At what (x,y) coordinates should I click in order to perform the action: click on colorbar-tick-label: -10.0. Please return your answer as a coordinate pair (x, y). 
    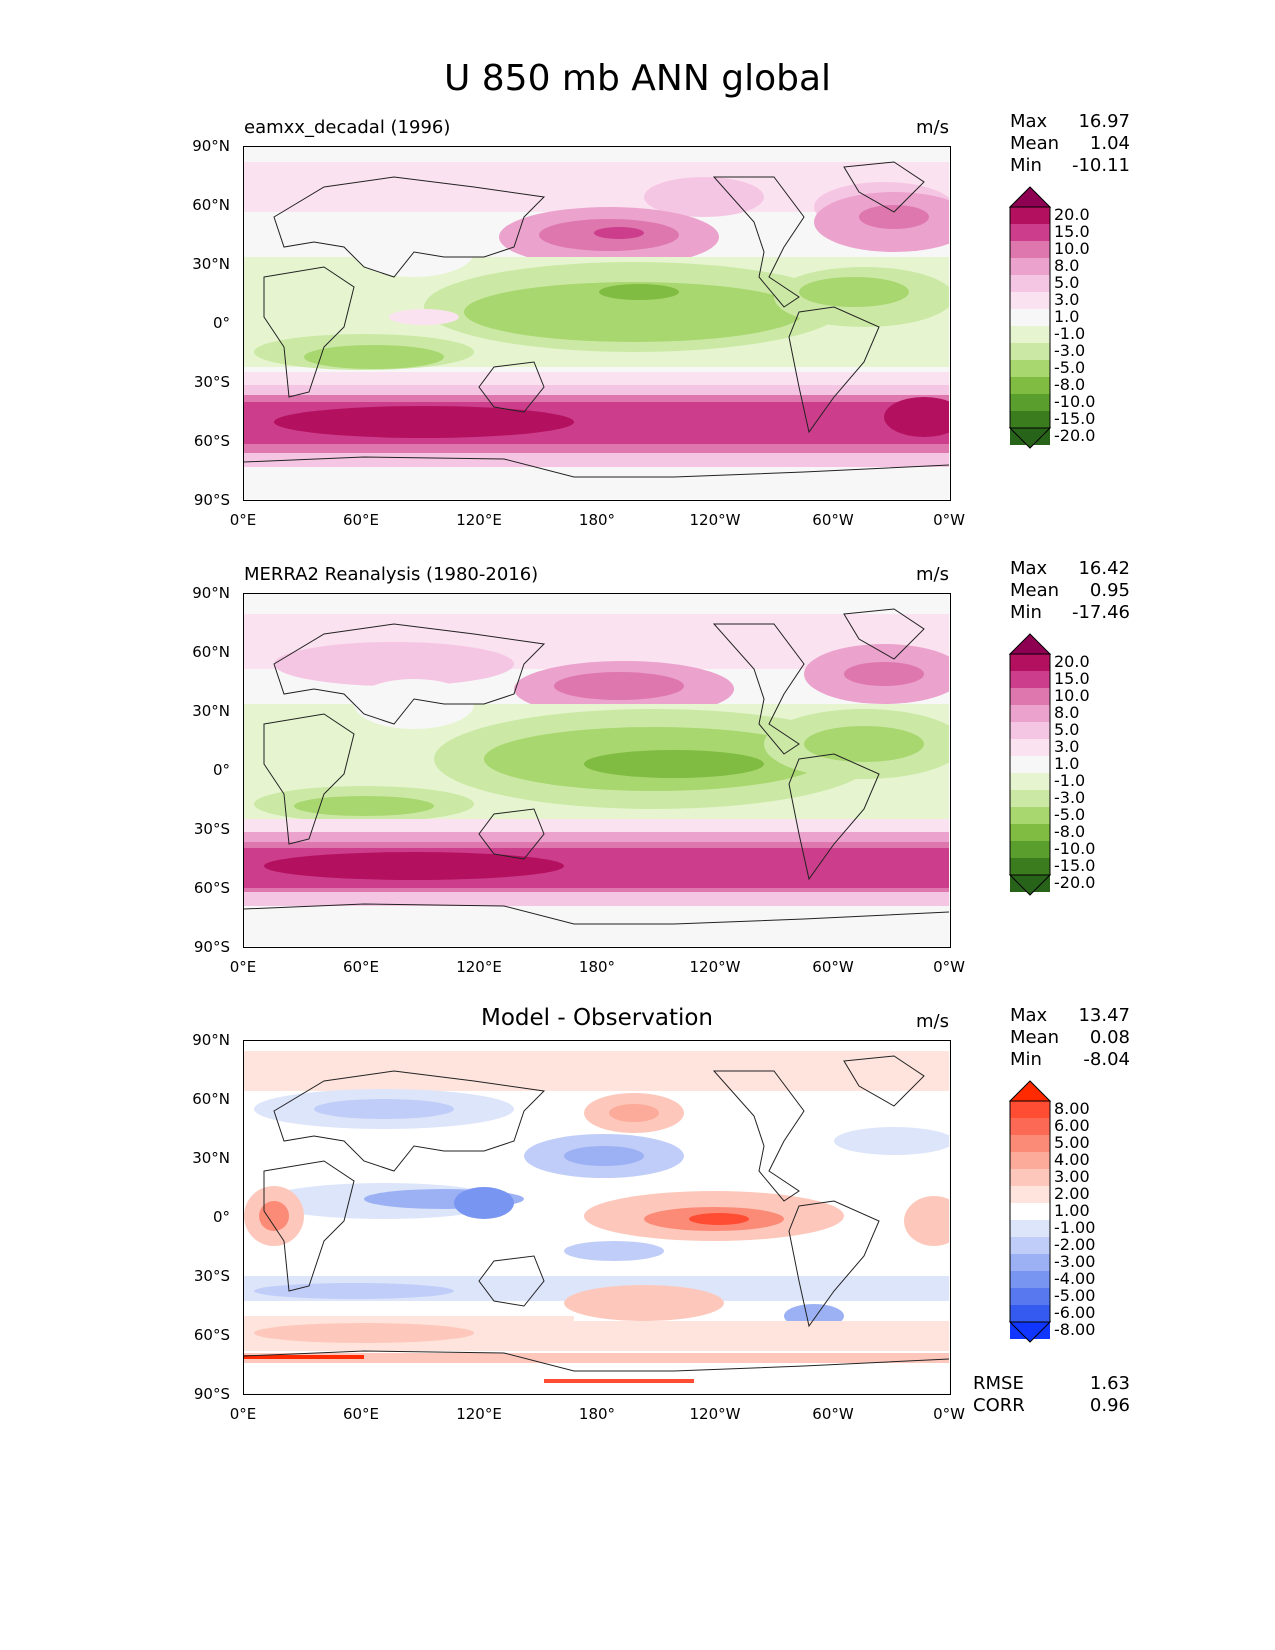
    Looking at the image, I should click on (1075, 848).